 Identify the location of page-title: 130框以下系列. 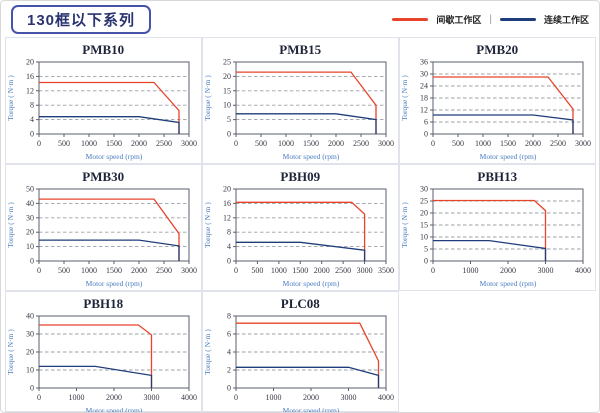
(81, 19).